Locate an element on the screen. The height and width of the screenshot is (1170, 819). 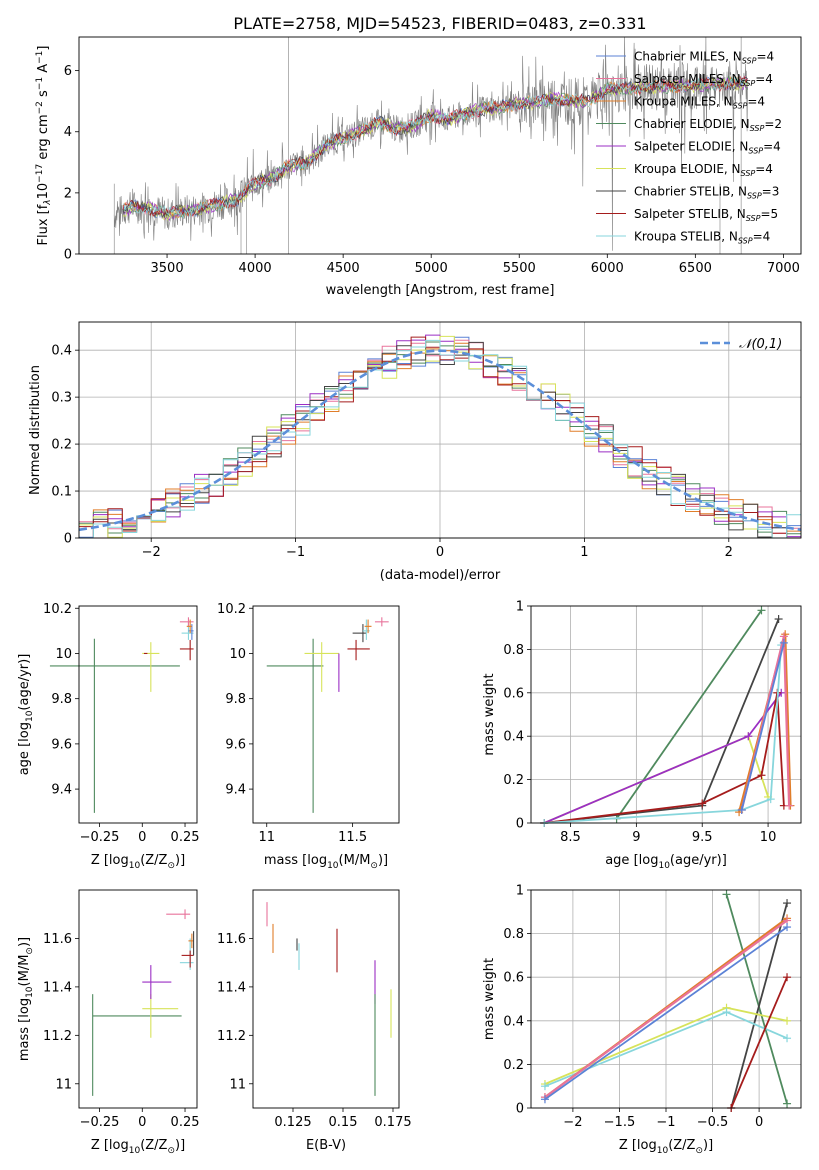
y-tick-label: 0.6 is located at coordinates (513, 978).